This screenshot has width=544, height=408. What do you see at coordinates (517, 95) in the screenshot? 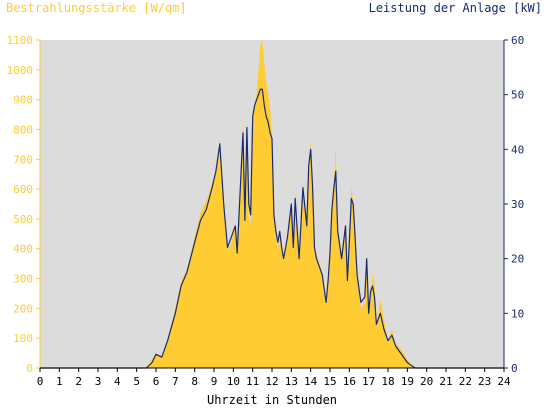
I see `right-tick-label: 50` at bounding box center [517, 95].